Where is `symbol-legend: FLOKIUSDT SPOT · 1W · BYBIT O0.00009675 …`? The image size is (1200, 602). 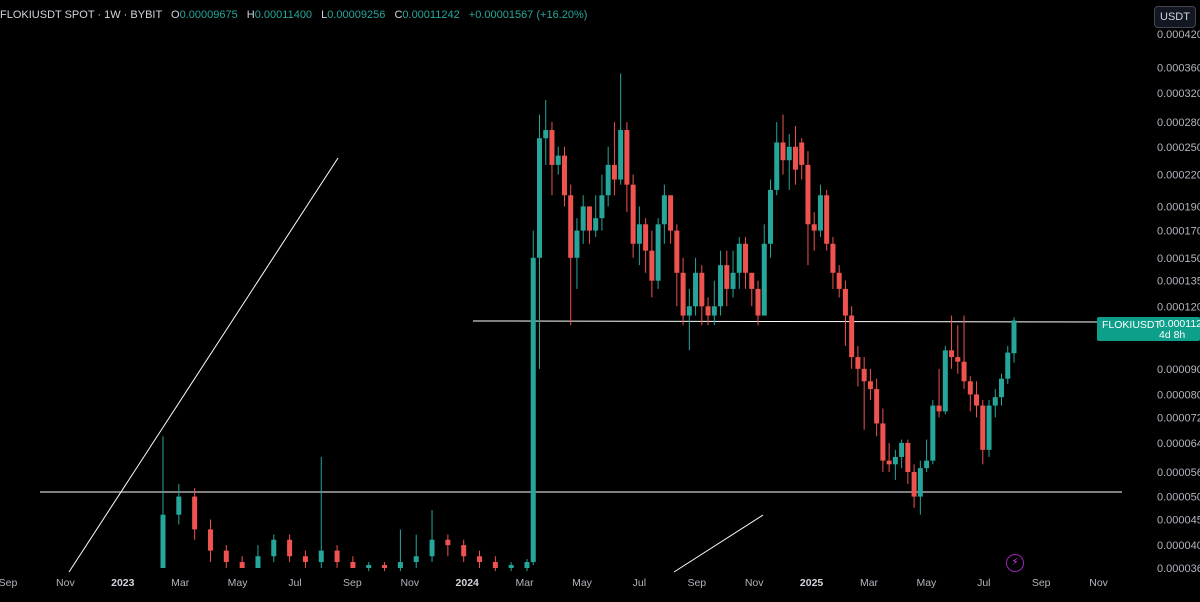 symbol-legend: FLOKIUSDT SPOT · 1W · BYBIT O0.00009675 … is located at coordinates (293, 15).